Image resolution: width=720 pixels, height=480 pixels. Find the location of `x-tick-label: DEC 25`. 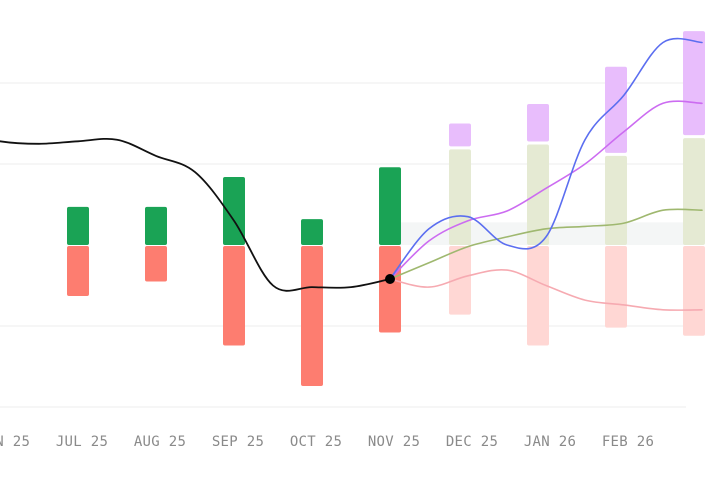

x-tick-label: DEC 25 is located at coordinates (472, 442).